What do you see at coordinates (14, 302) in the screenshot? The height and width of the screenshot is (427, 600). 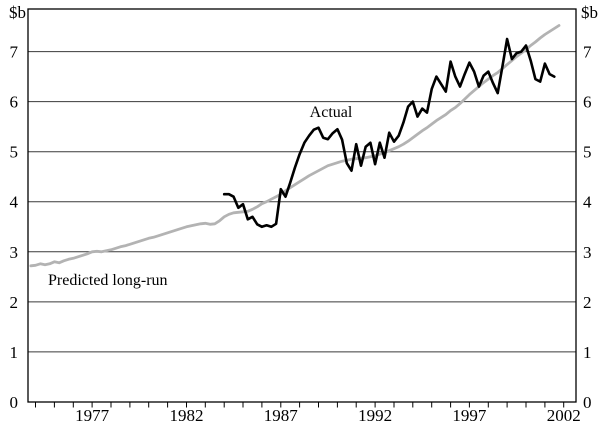 I see `y-axis-label-left-2: 2` at bounding box center [14, 302].